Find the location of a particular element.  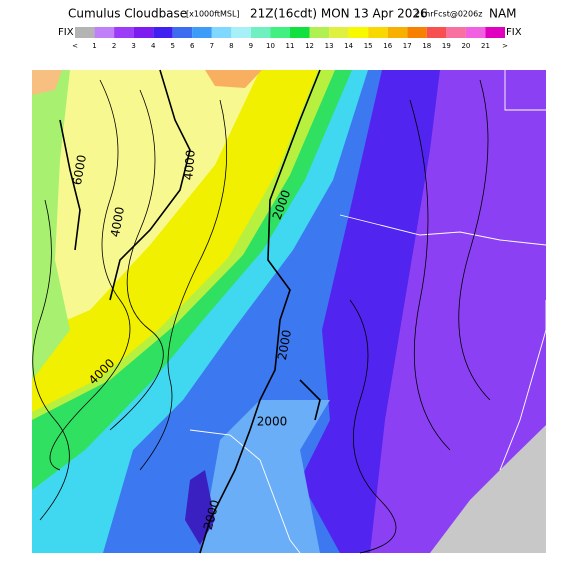

colorbar-label: 10 is located at coordinates (270, 46).